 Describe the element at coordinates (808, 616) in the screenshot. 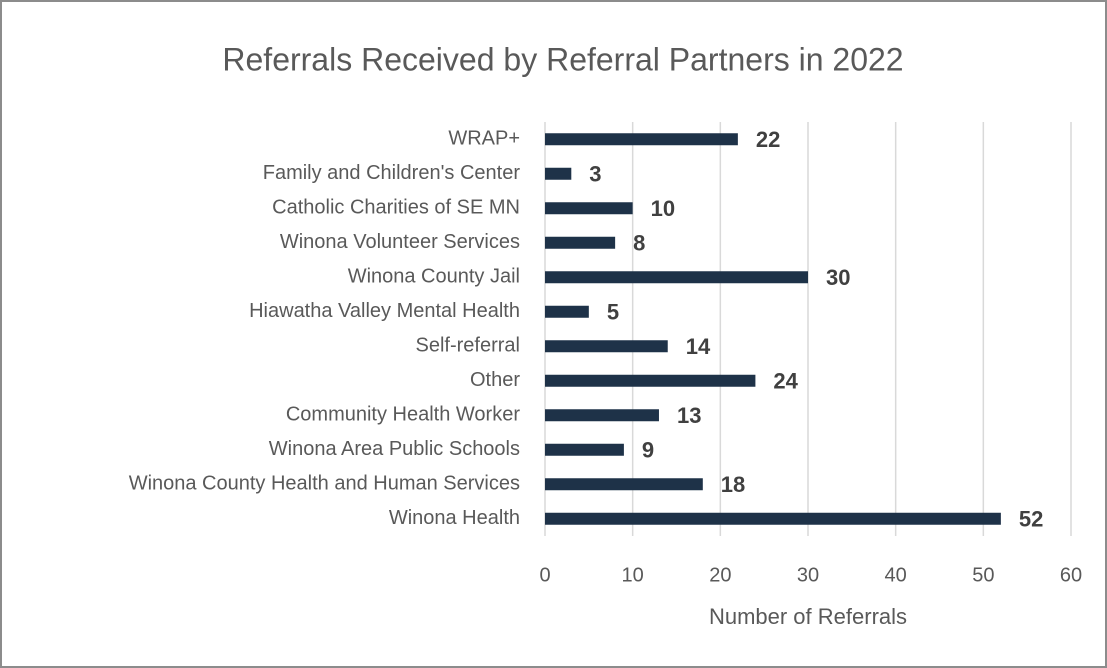

I see `x-axis-label: Number of Referrals` at that location.